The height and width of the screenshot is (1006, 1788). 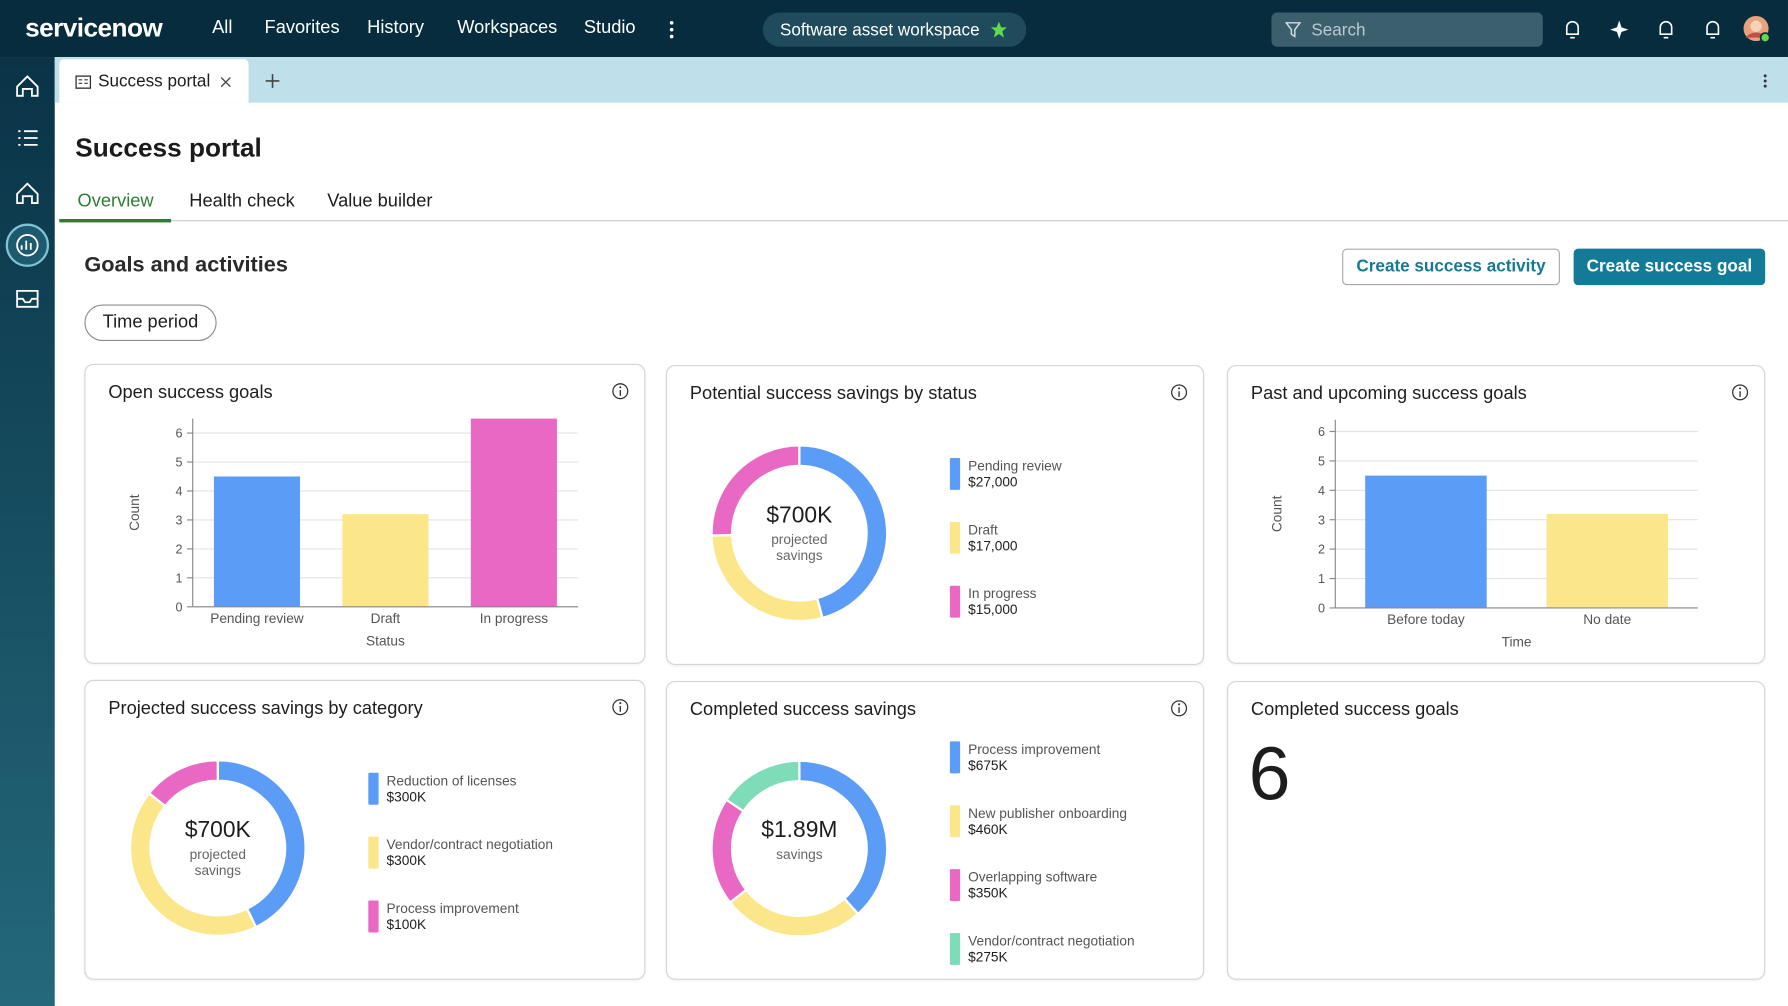 I want to click on x-tick-label: No date, so click(x=1607, y=619).